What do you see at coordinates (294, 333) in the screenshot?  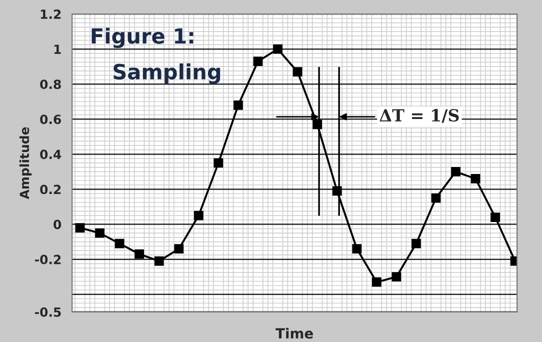 I see `x-axis-title: Time` at bounding box center [294, 333].